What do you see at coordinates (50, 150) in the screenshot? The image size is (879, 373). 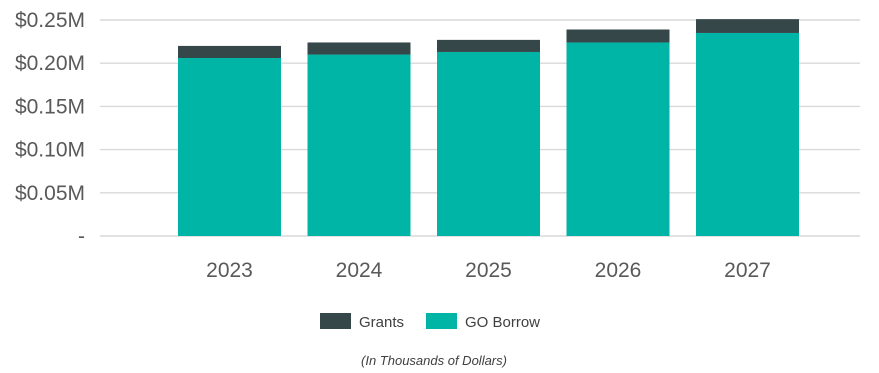 I see `y-tick-label: $0.10M` at bounding box center [50, 150].